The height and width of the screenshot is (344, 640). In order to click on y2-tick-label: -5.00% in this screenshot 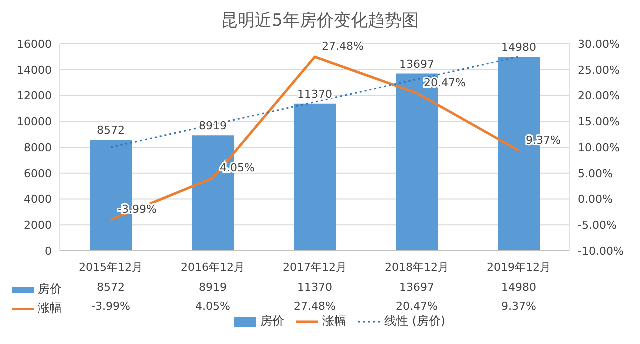, I will do `click(597, 225)`.